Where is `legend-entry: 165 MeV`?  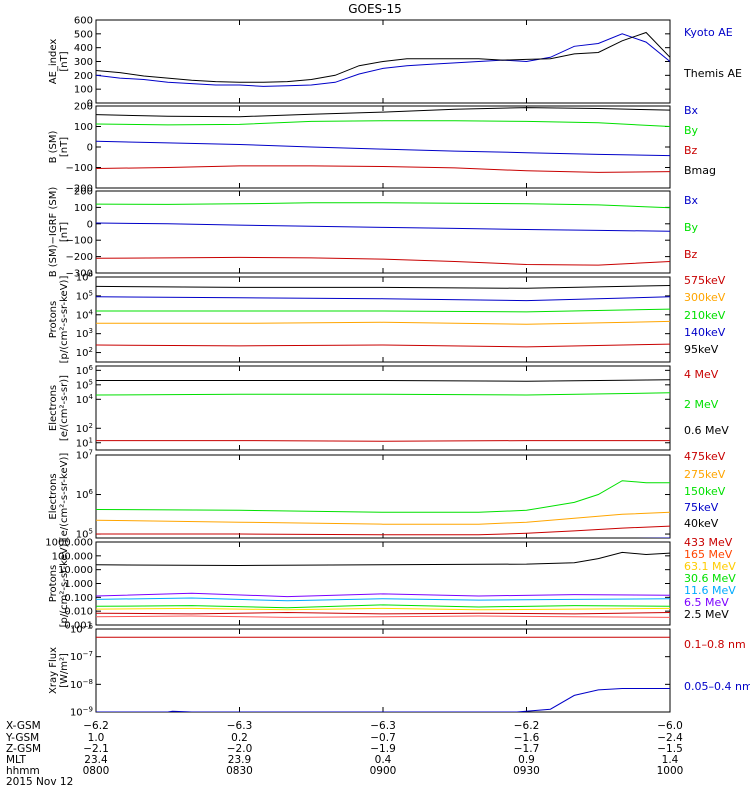
legend-entry: 165 MeV is located at coordinates (708, 554).